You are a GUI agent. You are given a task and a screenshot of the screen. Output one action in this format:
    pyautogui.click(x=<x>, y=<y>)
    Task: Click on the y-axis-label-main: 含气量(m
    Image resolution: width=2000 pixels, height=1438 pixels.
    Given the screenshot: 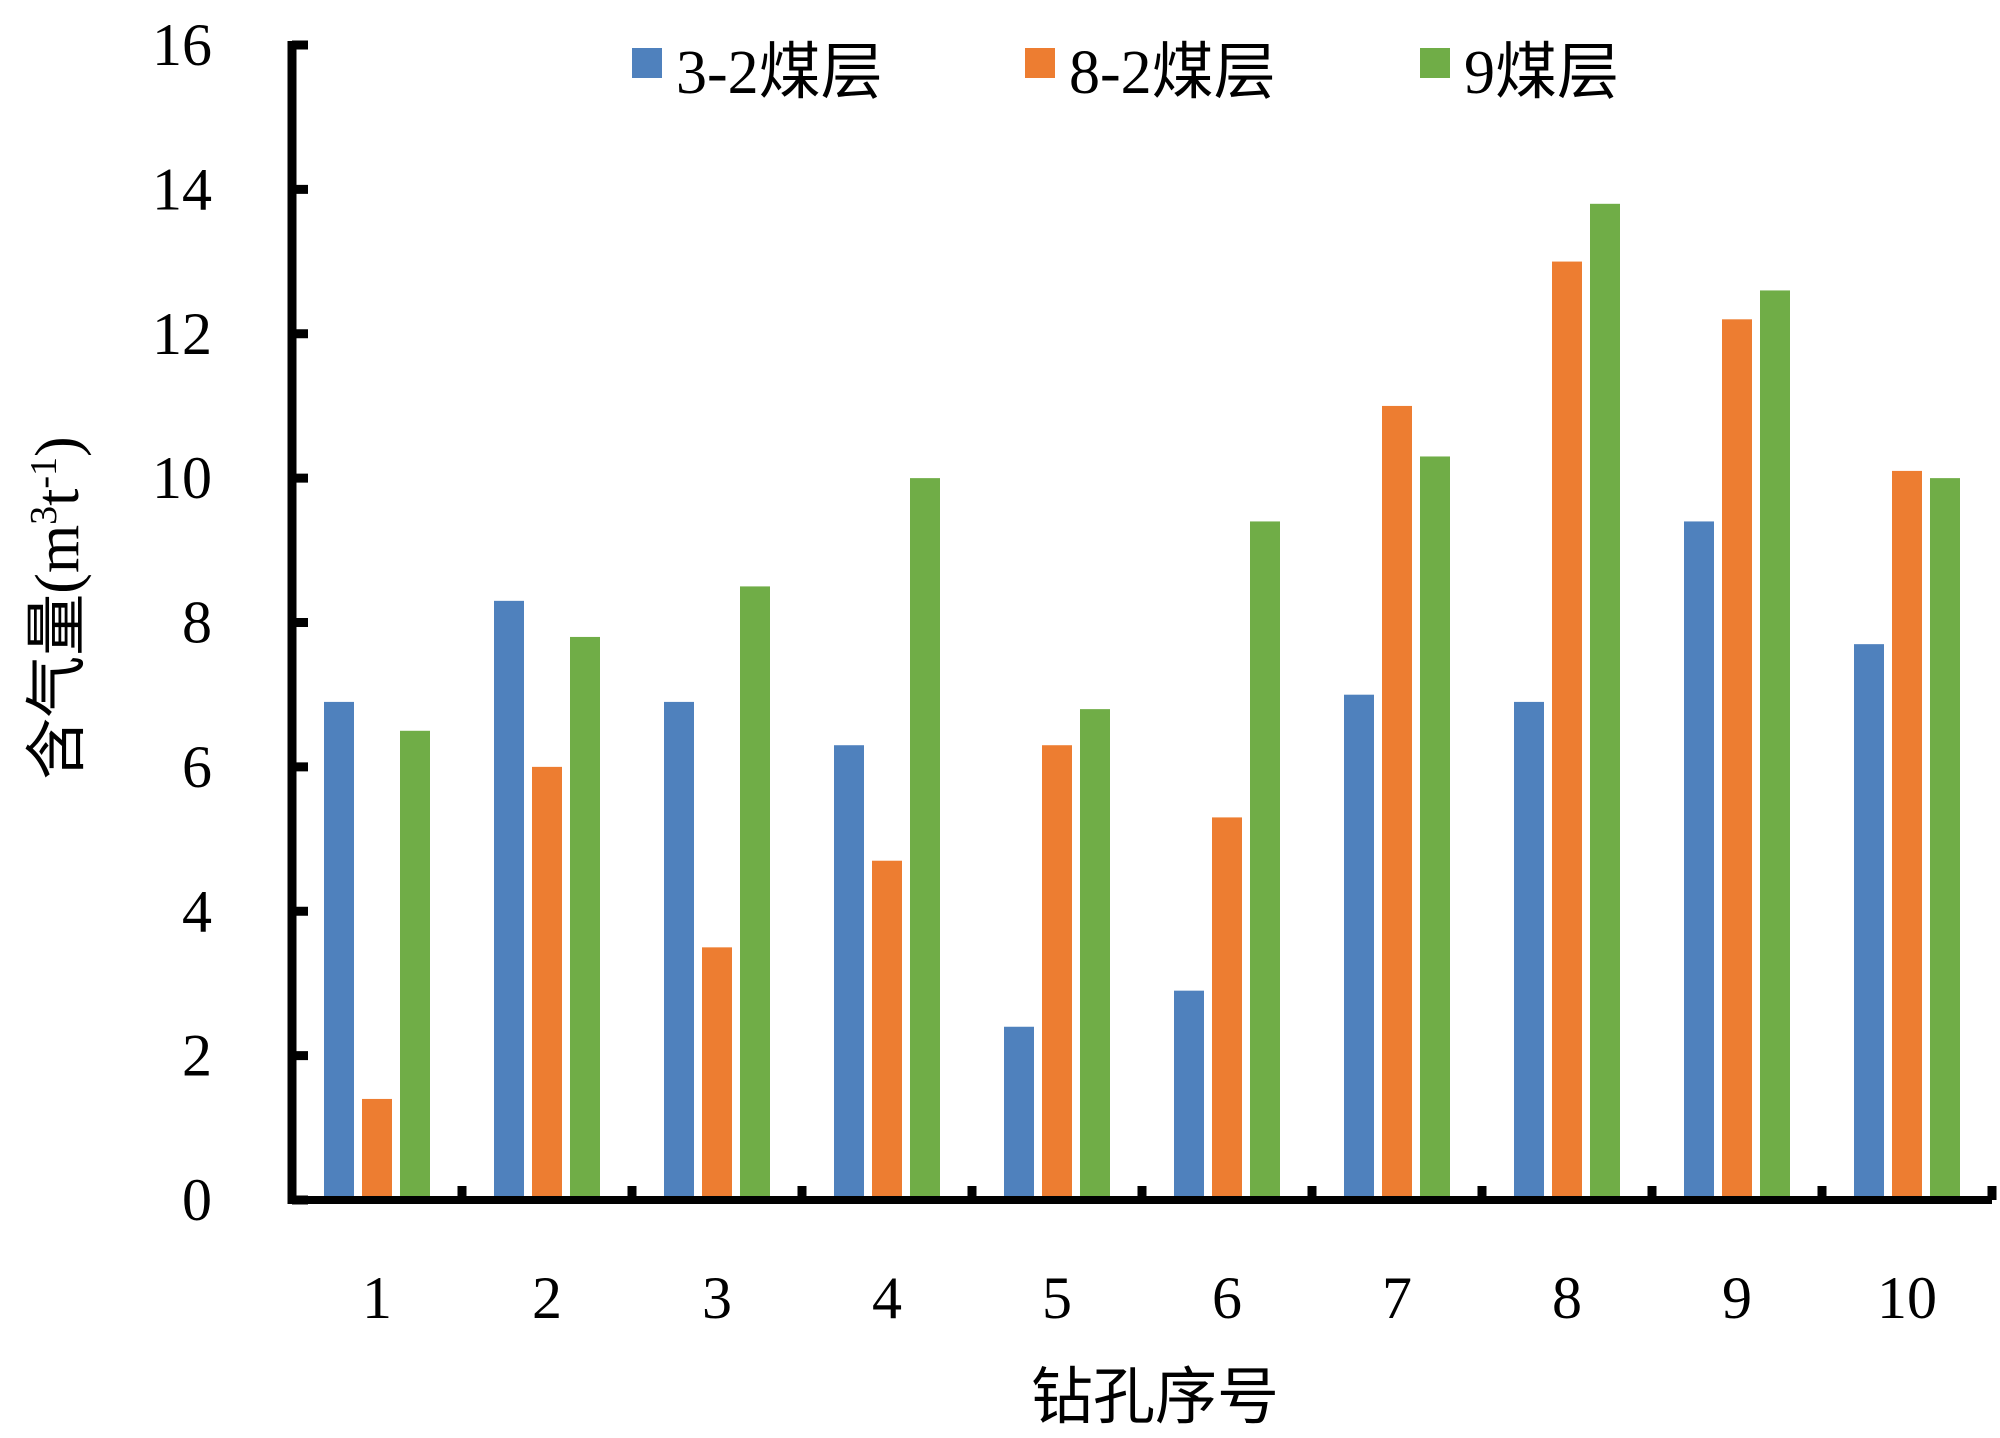 What is the action you would take?
    pyautogui.click(x=58, y=652)
    